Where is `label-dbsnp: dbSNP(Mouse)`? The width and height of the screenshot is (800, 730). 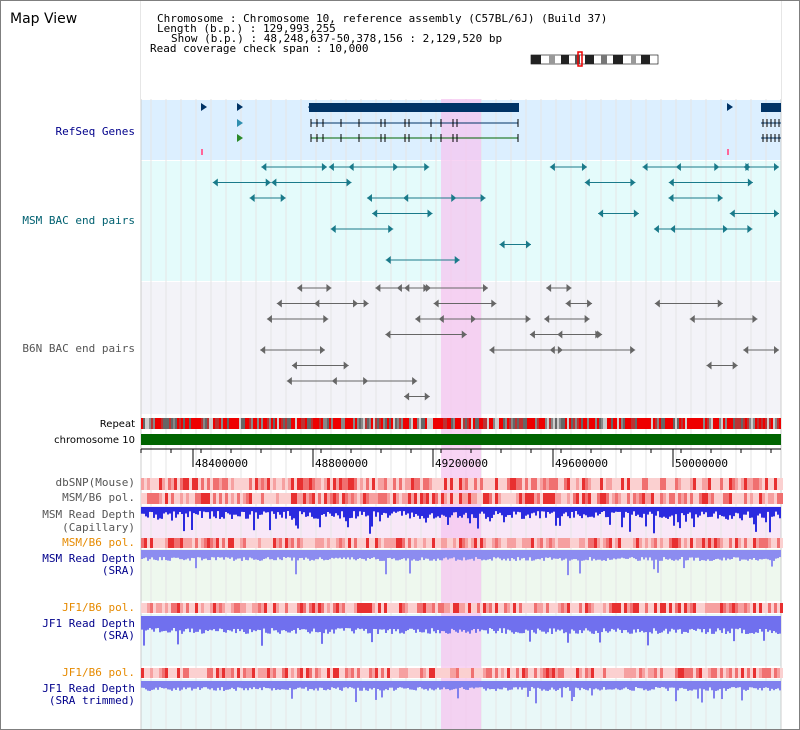
label-dbsnp: dbSNP(Mouse) is located at coordinates (95, 482).